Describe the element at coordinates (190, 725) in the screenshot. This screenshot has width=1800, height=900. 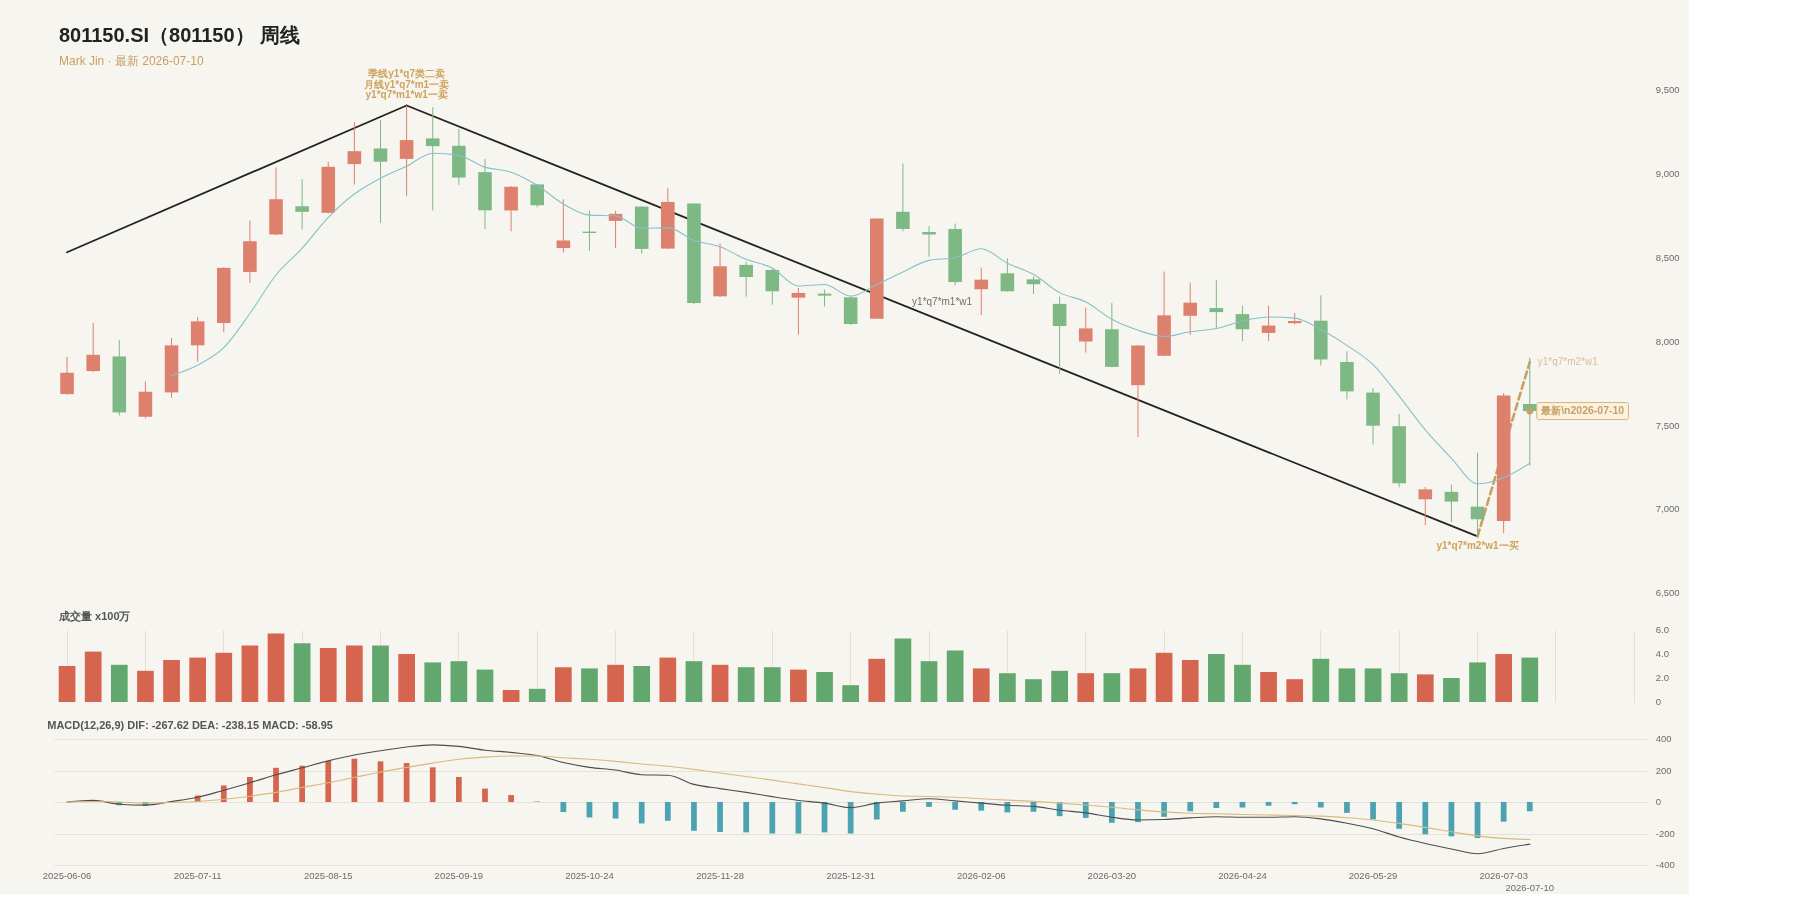
I see `chart-title: MACD(12,26,9) DIF: -267.62 DEA: -238.15 MACD: -58.95` at that location.